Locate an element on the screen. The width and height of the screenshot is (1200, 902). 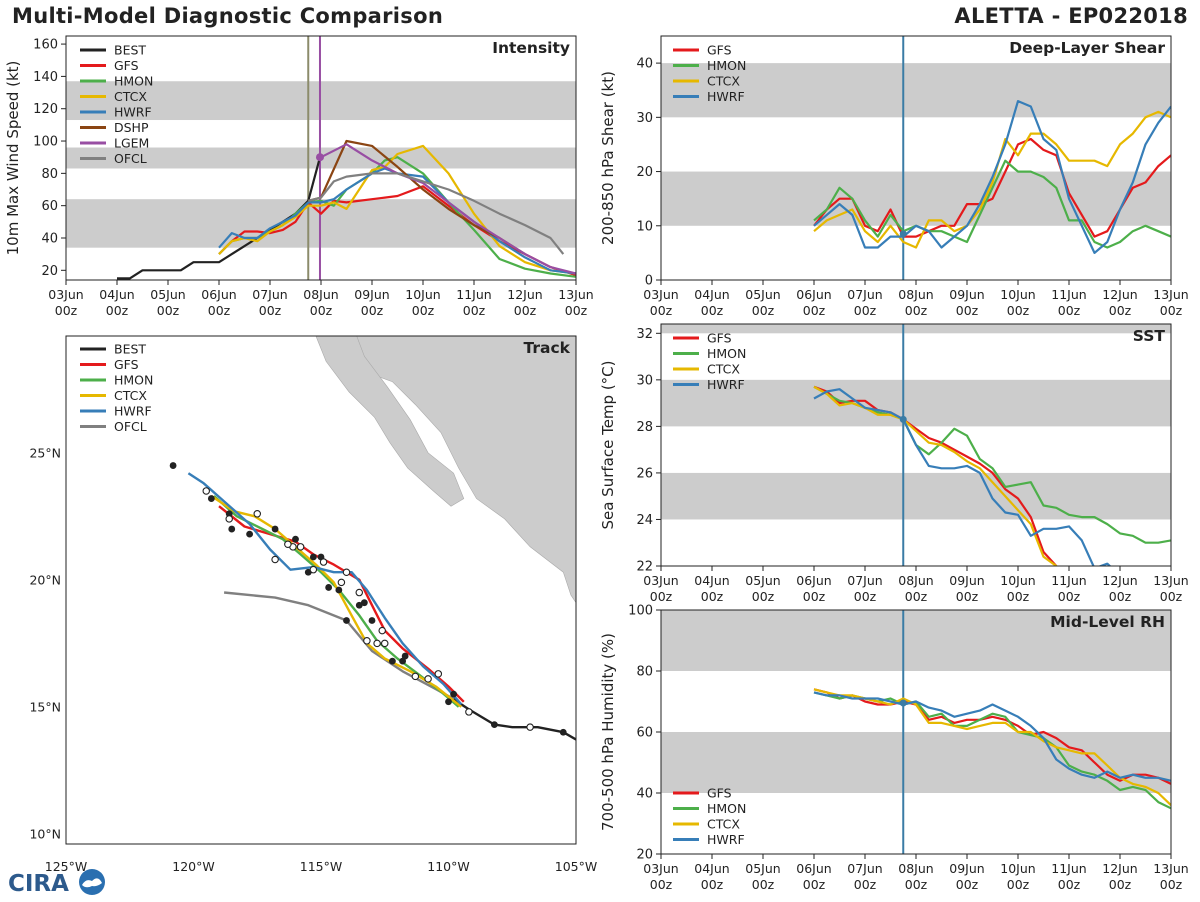
y-tick-label: 26 is located at coordinates (644, 473).